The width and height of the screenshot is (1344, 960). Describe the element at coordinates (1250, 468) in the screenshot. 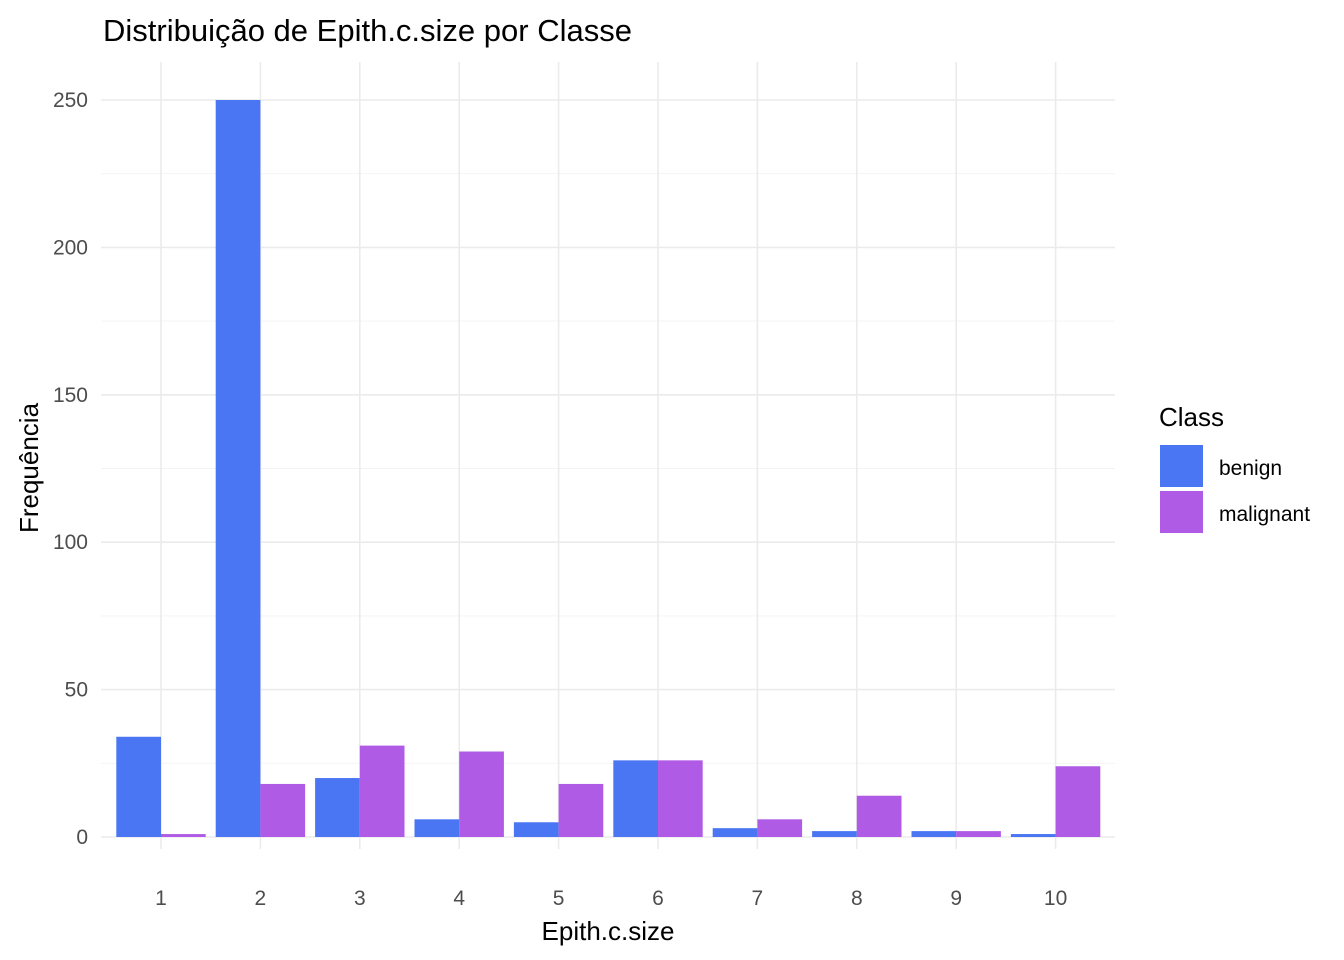

I see `legend-label-benign: benign` at that location.